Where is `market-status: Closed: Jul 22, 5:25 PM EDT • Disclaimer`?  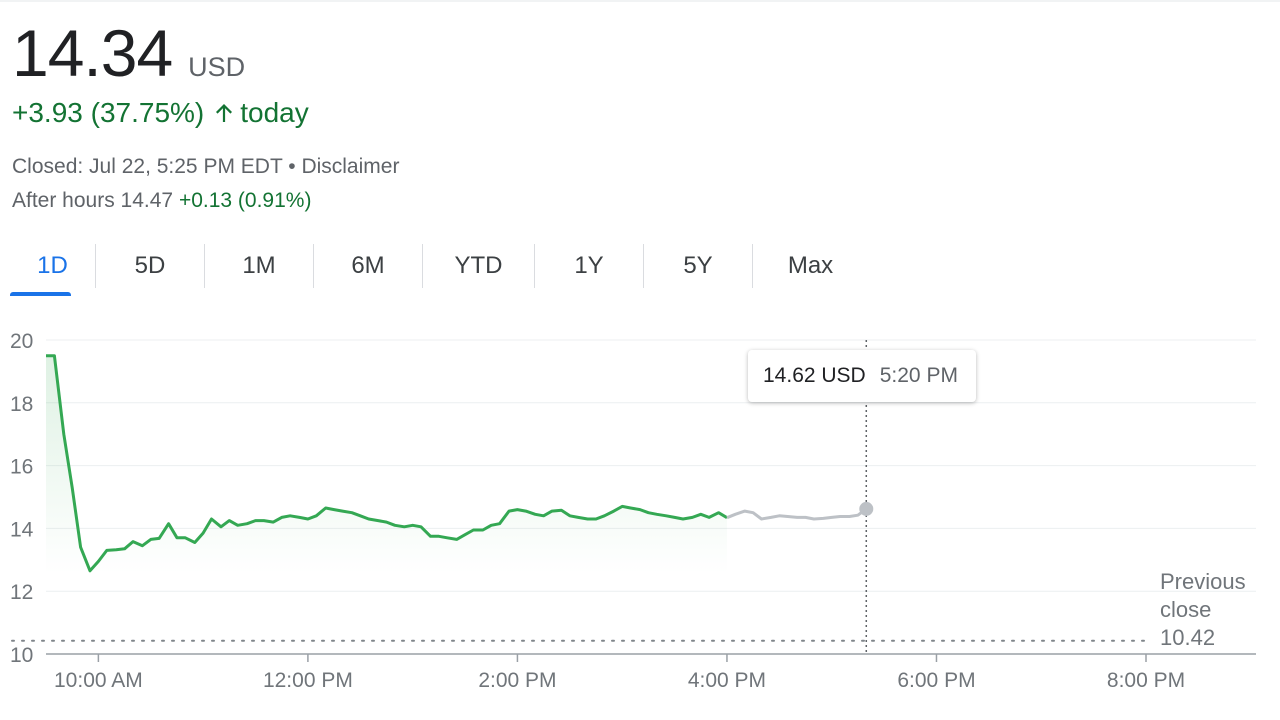
market-status: Closed: Jul 22, 5:25 PM EDT • Disclaimer is located at coordinates (205, 167).